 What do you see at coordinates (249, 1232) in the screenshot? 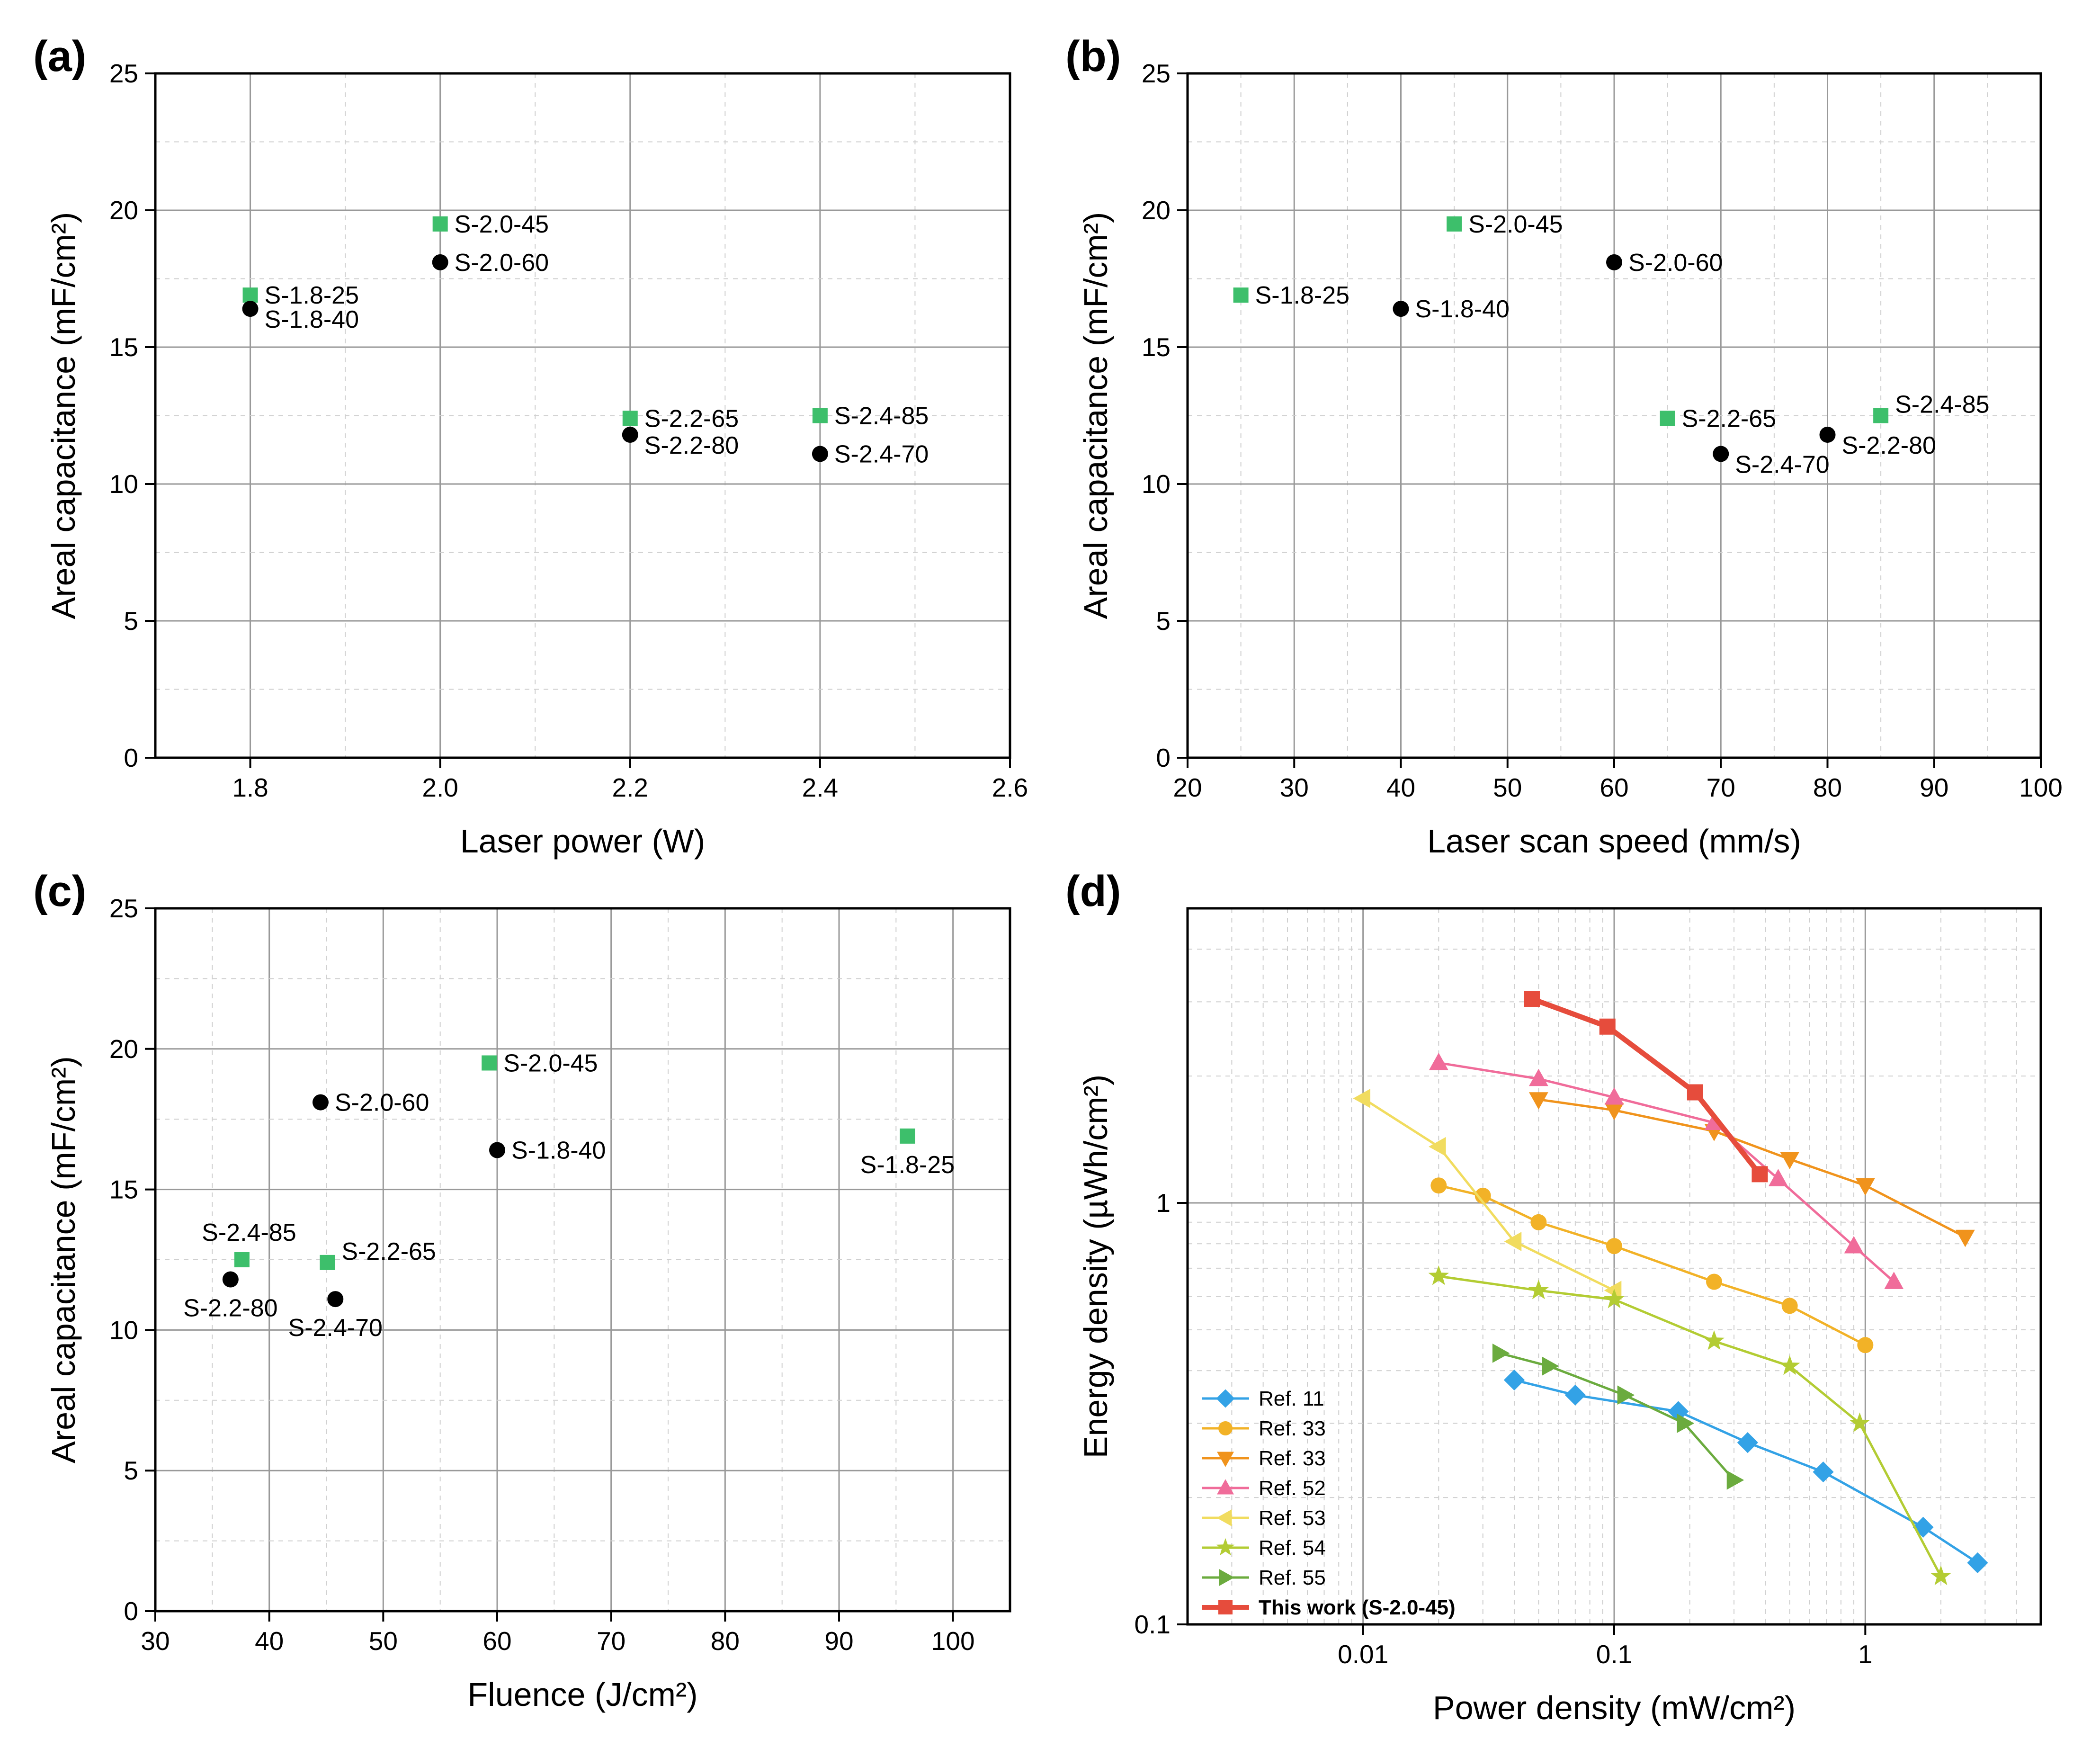
I see `data-label: S-2.4-85` at bounding box center [249, 1232].